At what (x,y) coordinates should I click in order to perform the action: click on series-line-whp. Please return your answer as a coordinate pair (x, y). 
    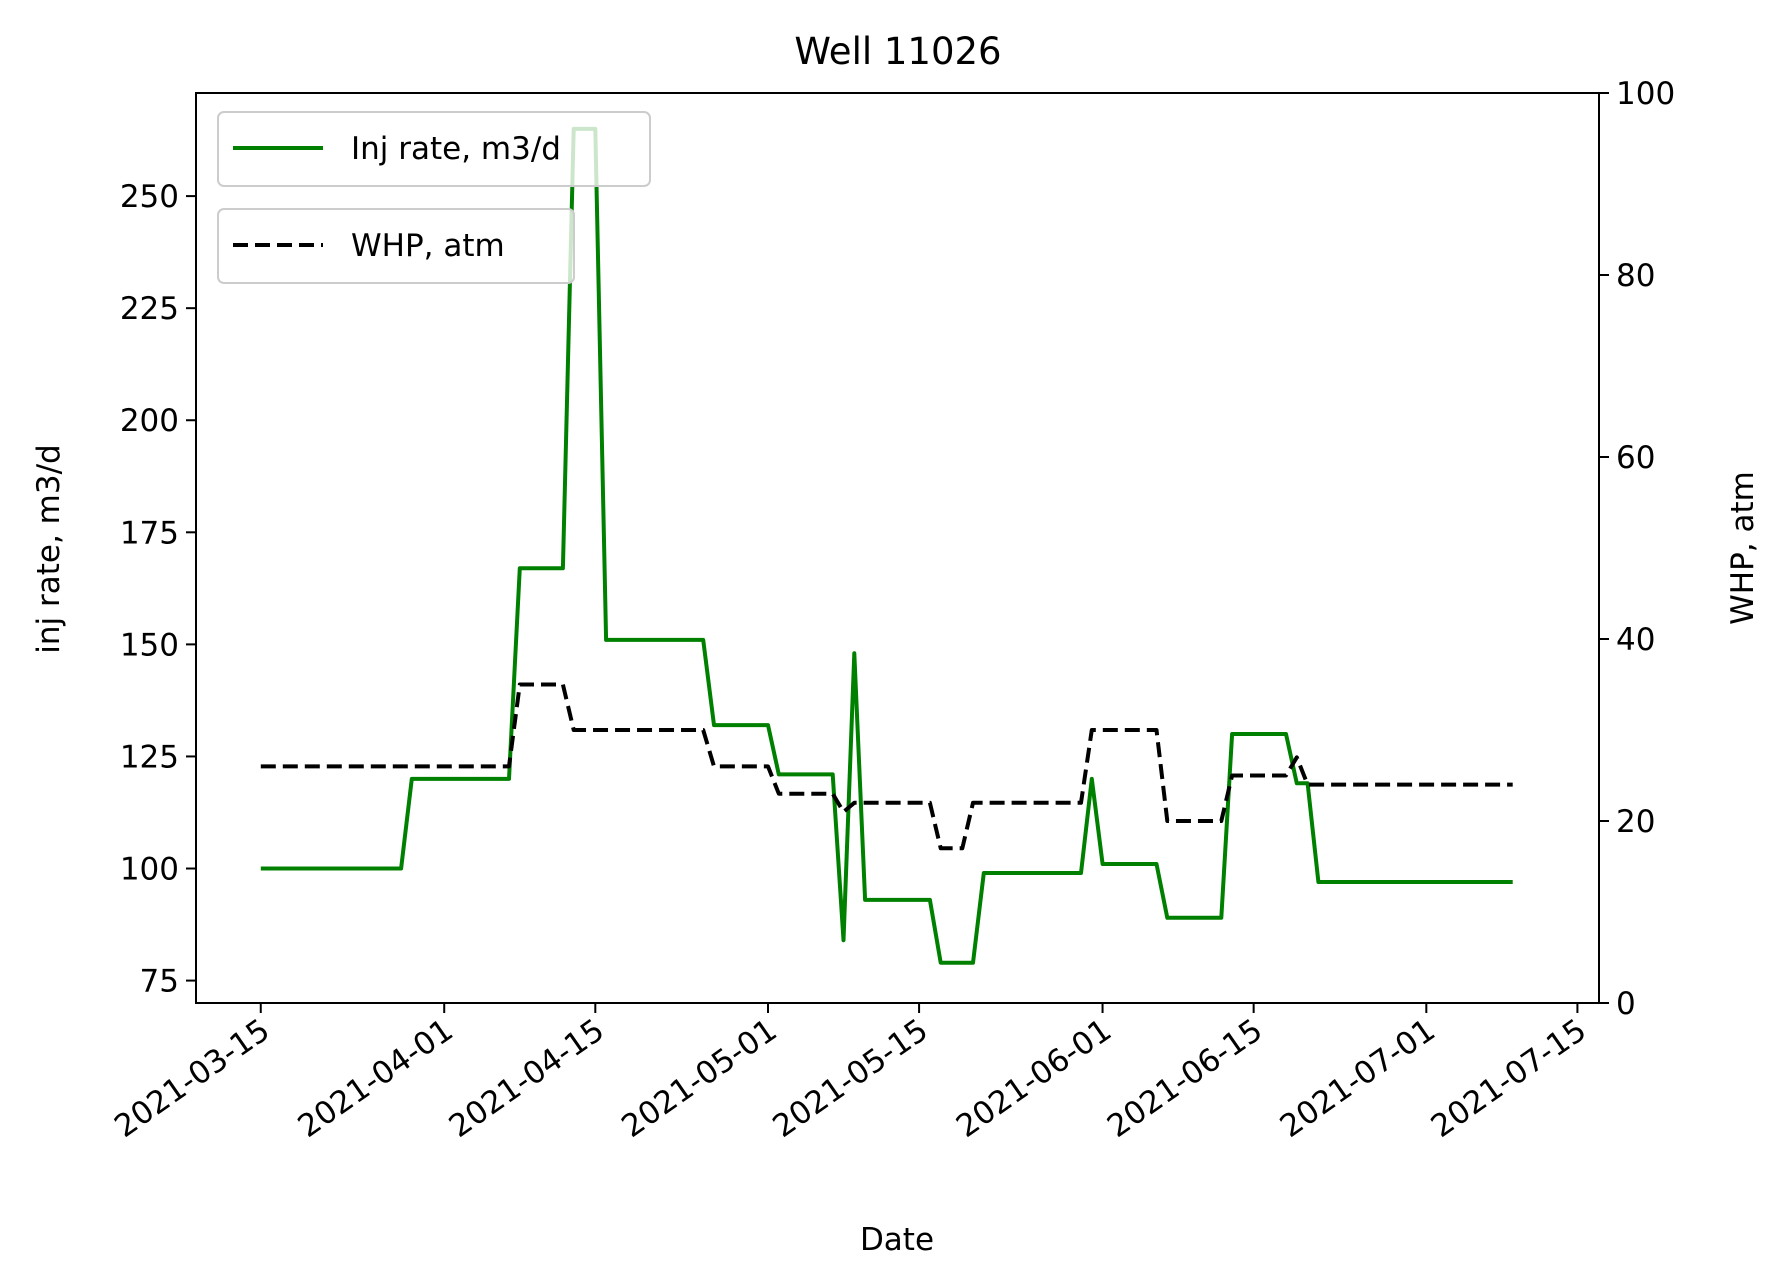
    Looking at the image, I should click on (886, 766).